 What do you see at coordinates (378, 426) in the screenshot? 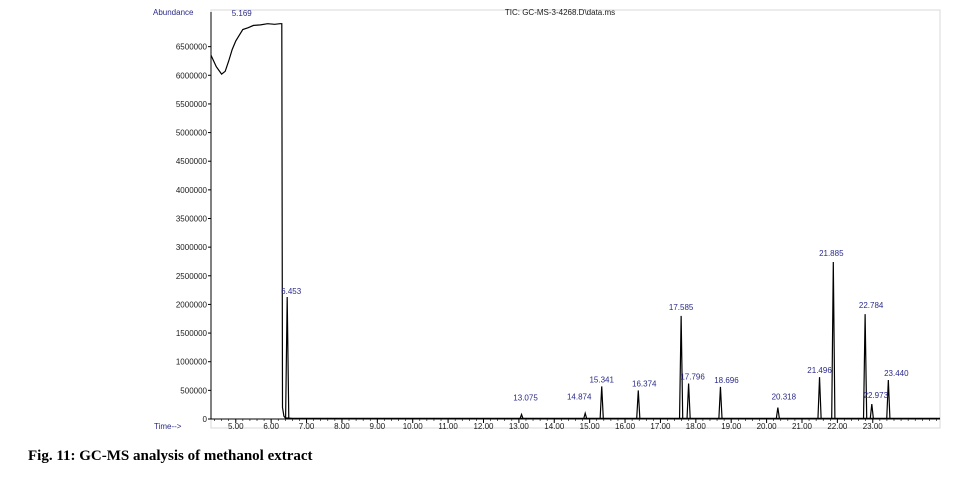
I see `x-tick-label: 9.00` at bounding box center [378, 426].